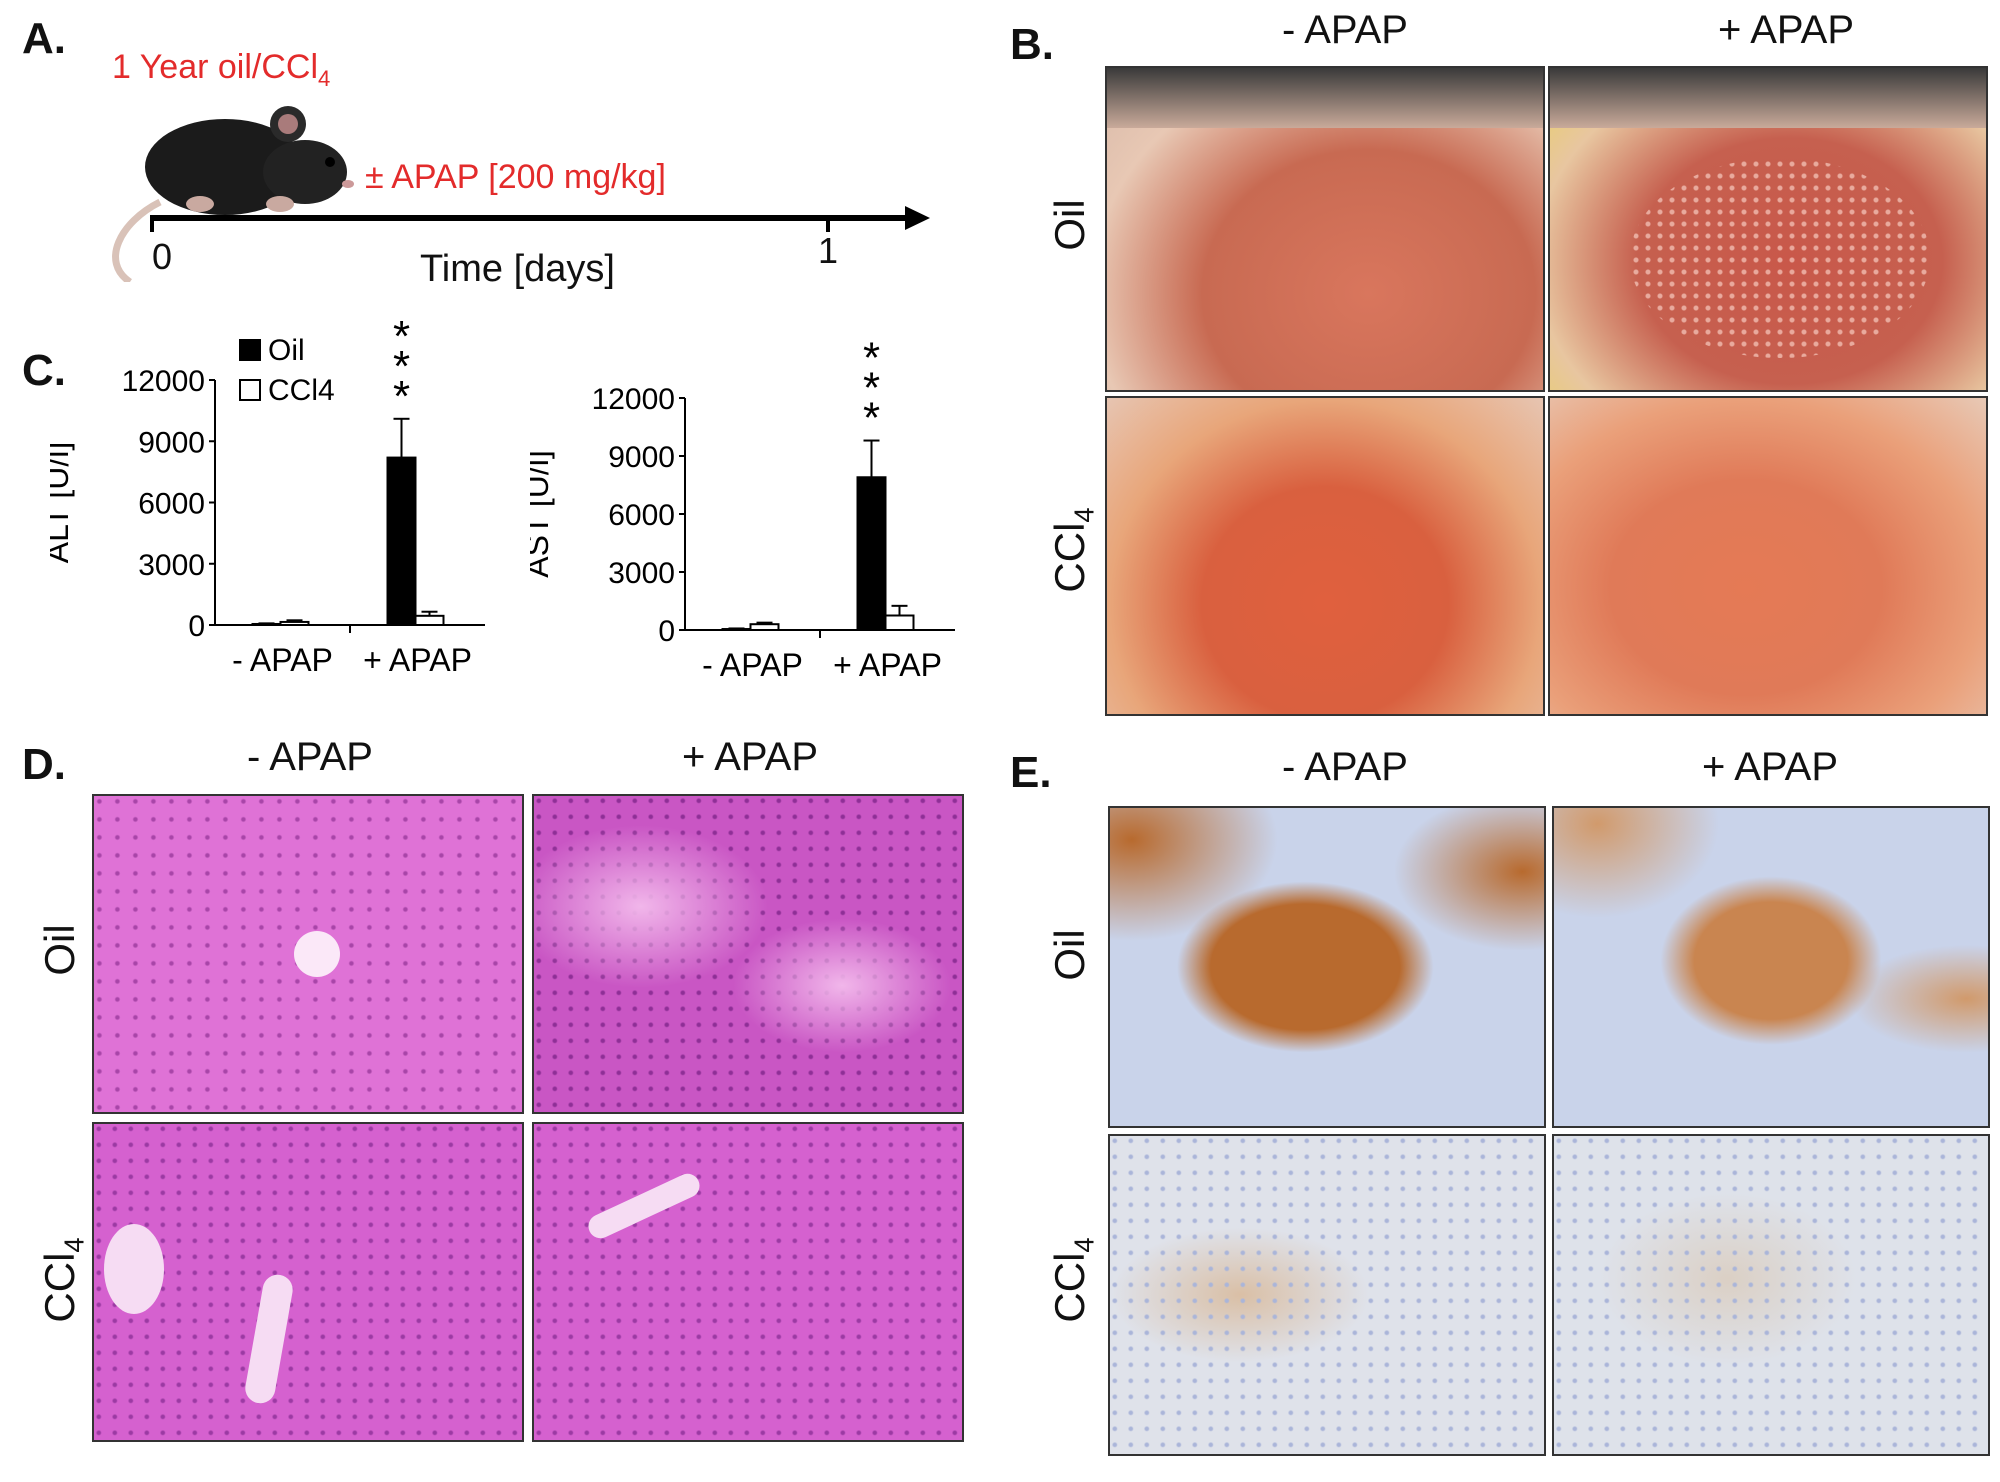 This screenshot has width=2000, height=1482. Describe the element at coordinates (59, 950) in the screenshot. I see `panel-d-row-oil: Oil` at that location.